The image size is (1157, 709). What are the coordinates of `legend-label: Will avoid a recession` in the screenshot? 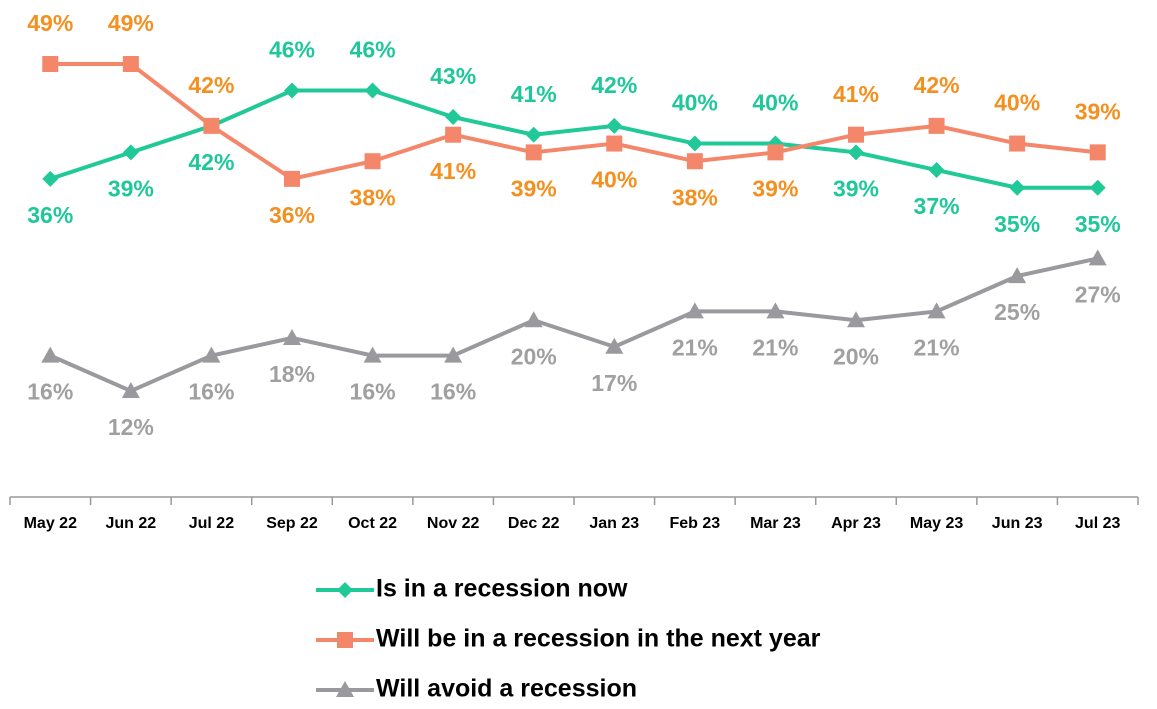 It's located at (506, 689).